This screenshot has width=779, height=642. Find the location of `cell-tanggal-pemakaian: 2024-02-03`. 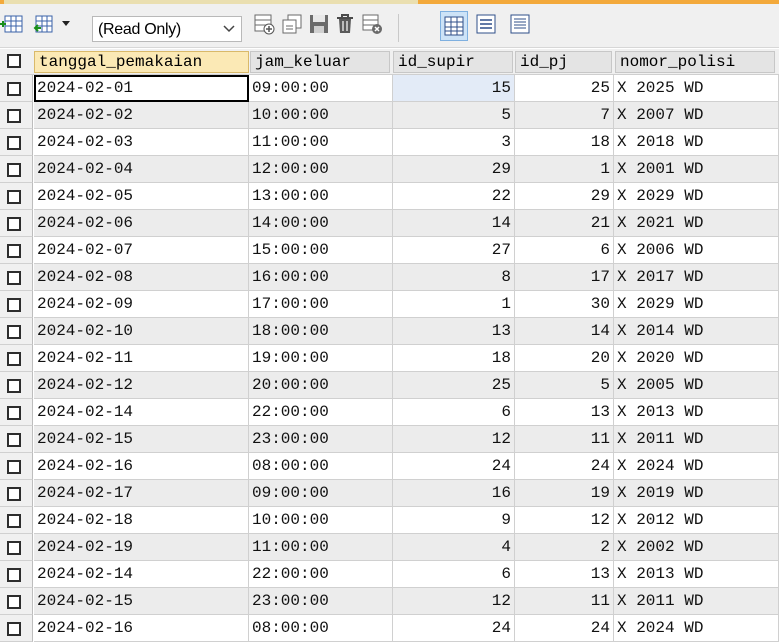

cell-tanggal-pemakaian: 2024-02-03 is located at coordinates (141, 142).